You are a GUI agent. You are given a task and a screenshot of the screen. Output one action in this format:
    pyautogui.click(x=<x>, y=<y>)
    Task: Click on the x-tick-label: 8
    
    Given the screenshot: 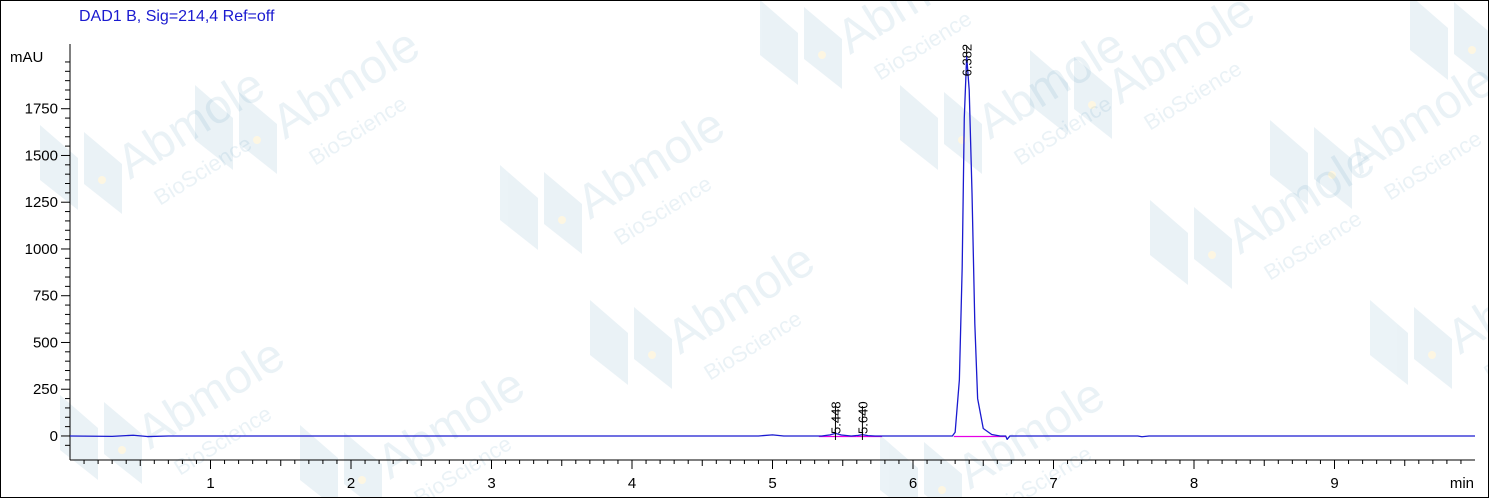 What is the action you would take?
    pyautogui.click(x=1194, y=483)
    